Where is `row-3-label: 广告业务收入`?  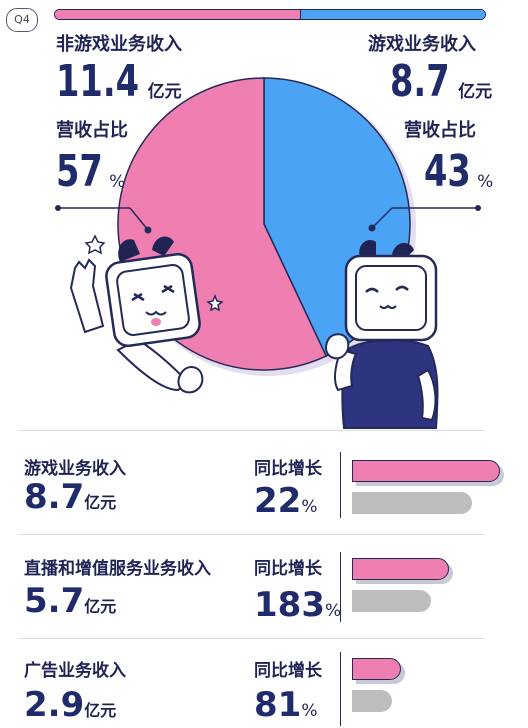
row-3-label: 广告业务收入 is located at coordinates (75, 671).